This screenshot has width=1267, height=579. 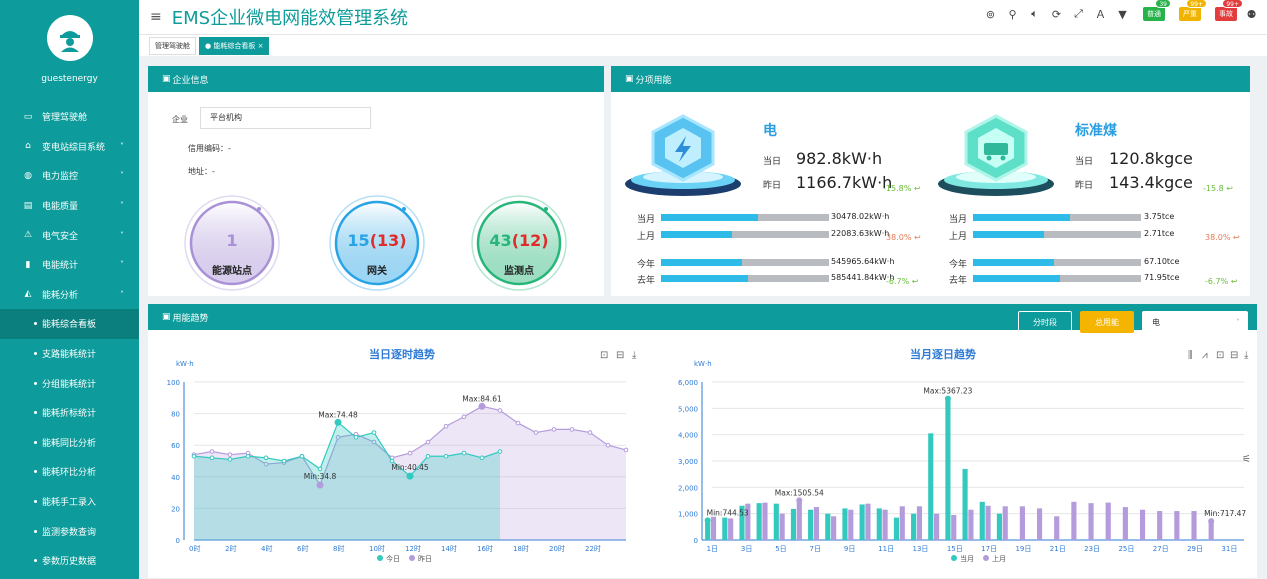 What do you see at coordinates (69, 235) in the screenshot?
I see `sidebar-item-4: ⚠ 电气安全 ˅` at bounding box center [69, 235].